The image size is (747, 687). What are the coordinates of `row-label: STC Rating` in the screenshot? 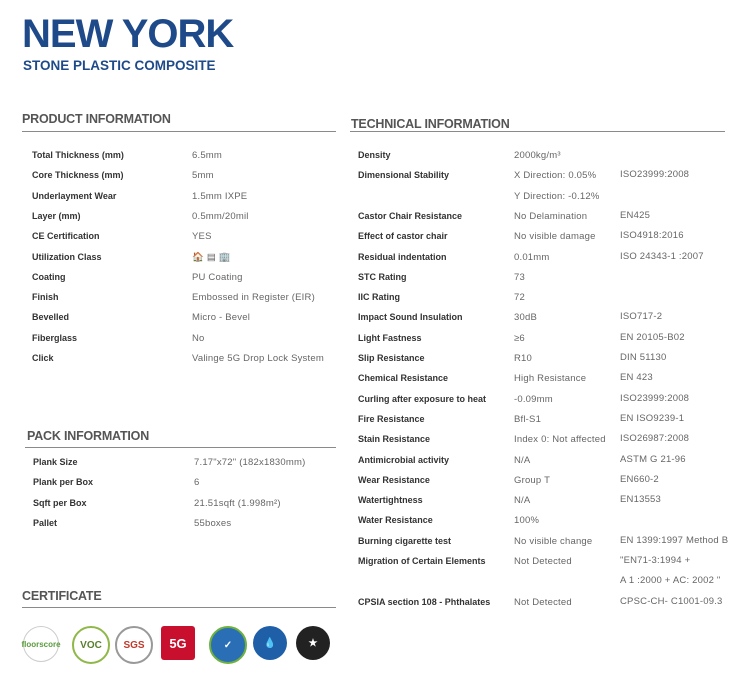 It's located at (382, 276).